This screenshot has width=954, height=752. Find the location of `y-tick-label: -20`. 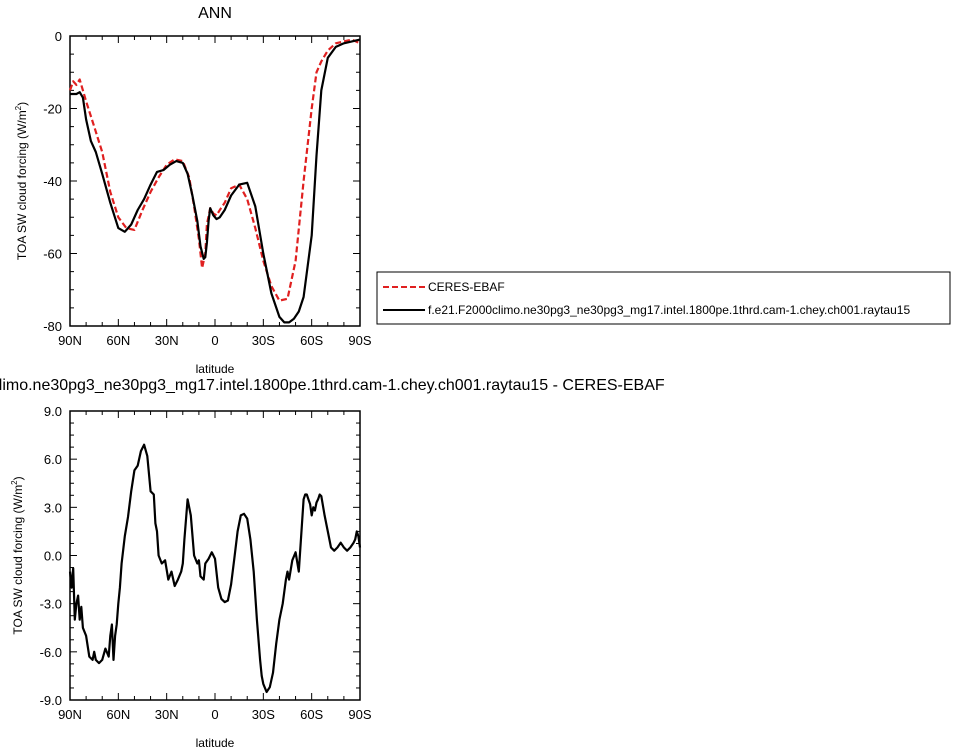

y-tick-label: -20 is located at coordinates (52, 109).